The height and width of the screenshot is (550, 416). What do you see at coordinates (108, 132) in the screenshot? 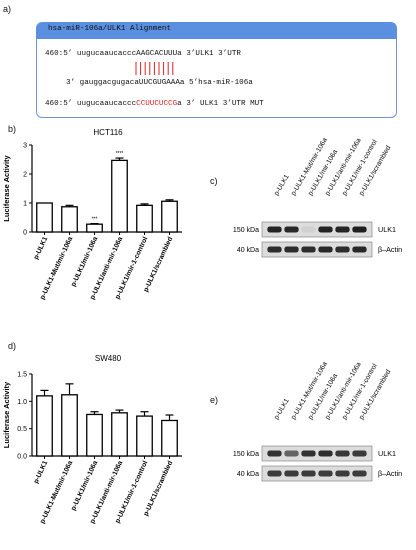
I see `chart-title: HCT116` at bounding box center [108, 132].